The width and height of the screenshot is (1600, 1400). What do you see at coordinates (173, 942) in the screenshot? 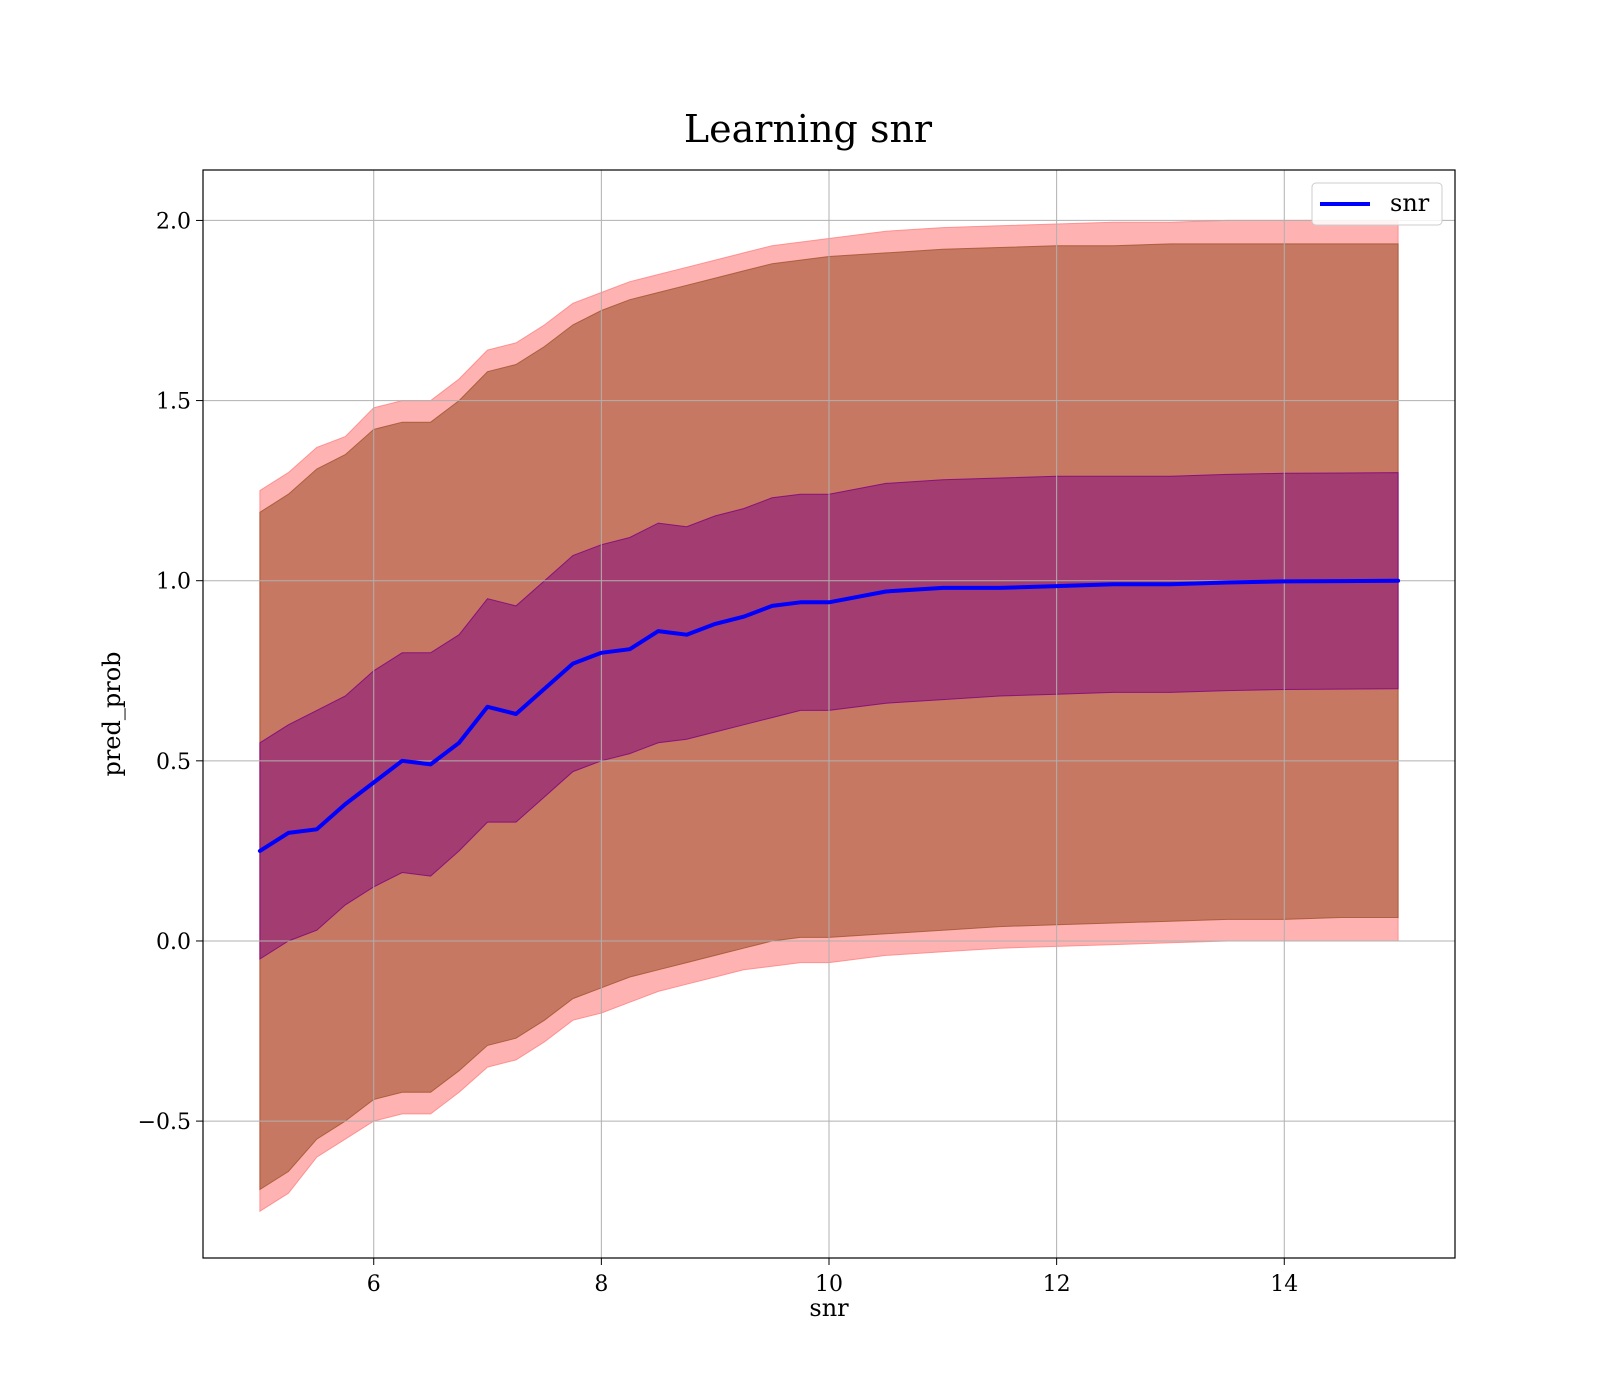
I see `y-tick-label: 0.0` at bounding box center [173, 942].